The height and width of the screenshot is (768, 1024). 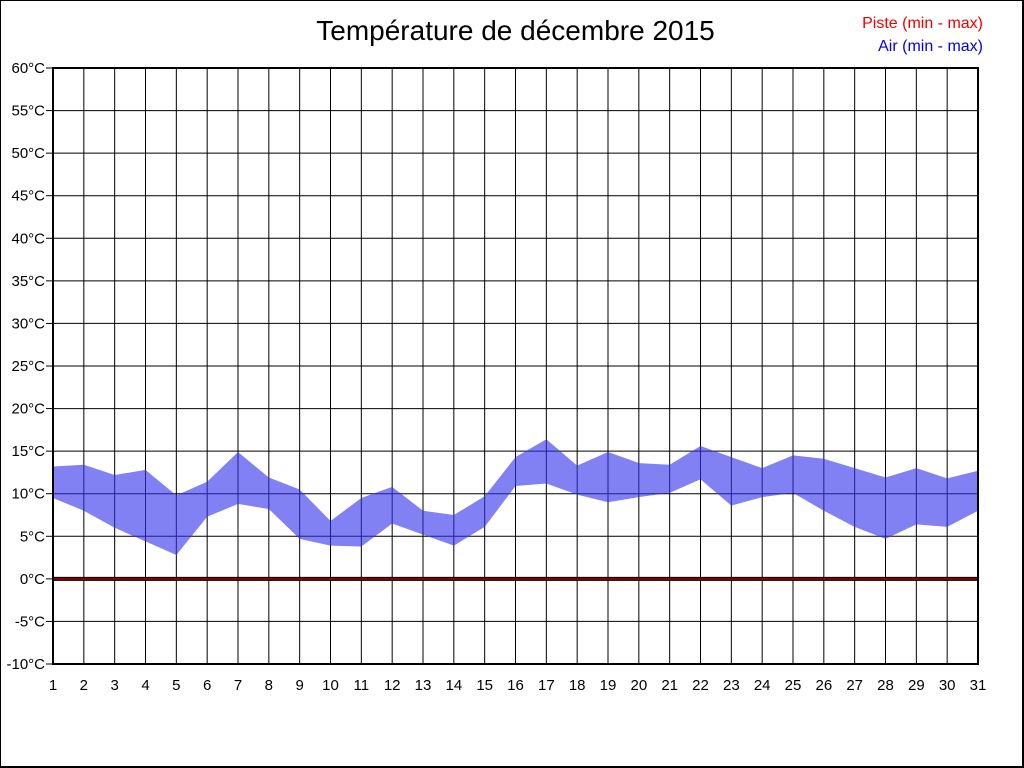 I want to click on x-tick-label: 30, so click(x=947, y=685).